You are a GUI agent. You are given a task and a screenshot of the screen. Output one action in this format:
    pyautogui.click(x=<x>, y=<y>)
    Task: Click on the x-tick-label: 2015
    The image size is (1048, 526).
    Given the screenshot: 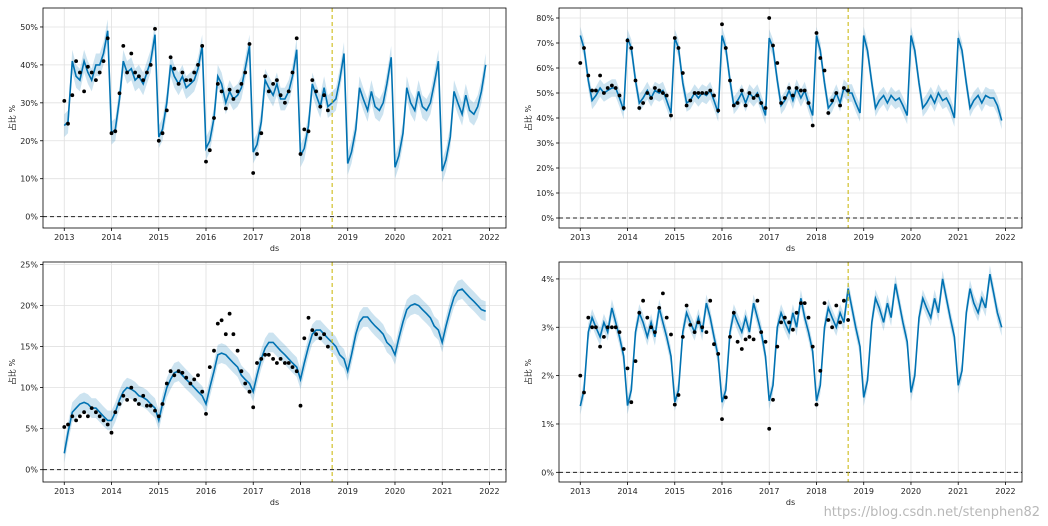 What is the action you would take?
    pyautogui.click(x=675, y=237)
    